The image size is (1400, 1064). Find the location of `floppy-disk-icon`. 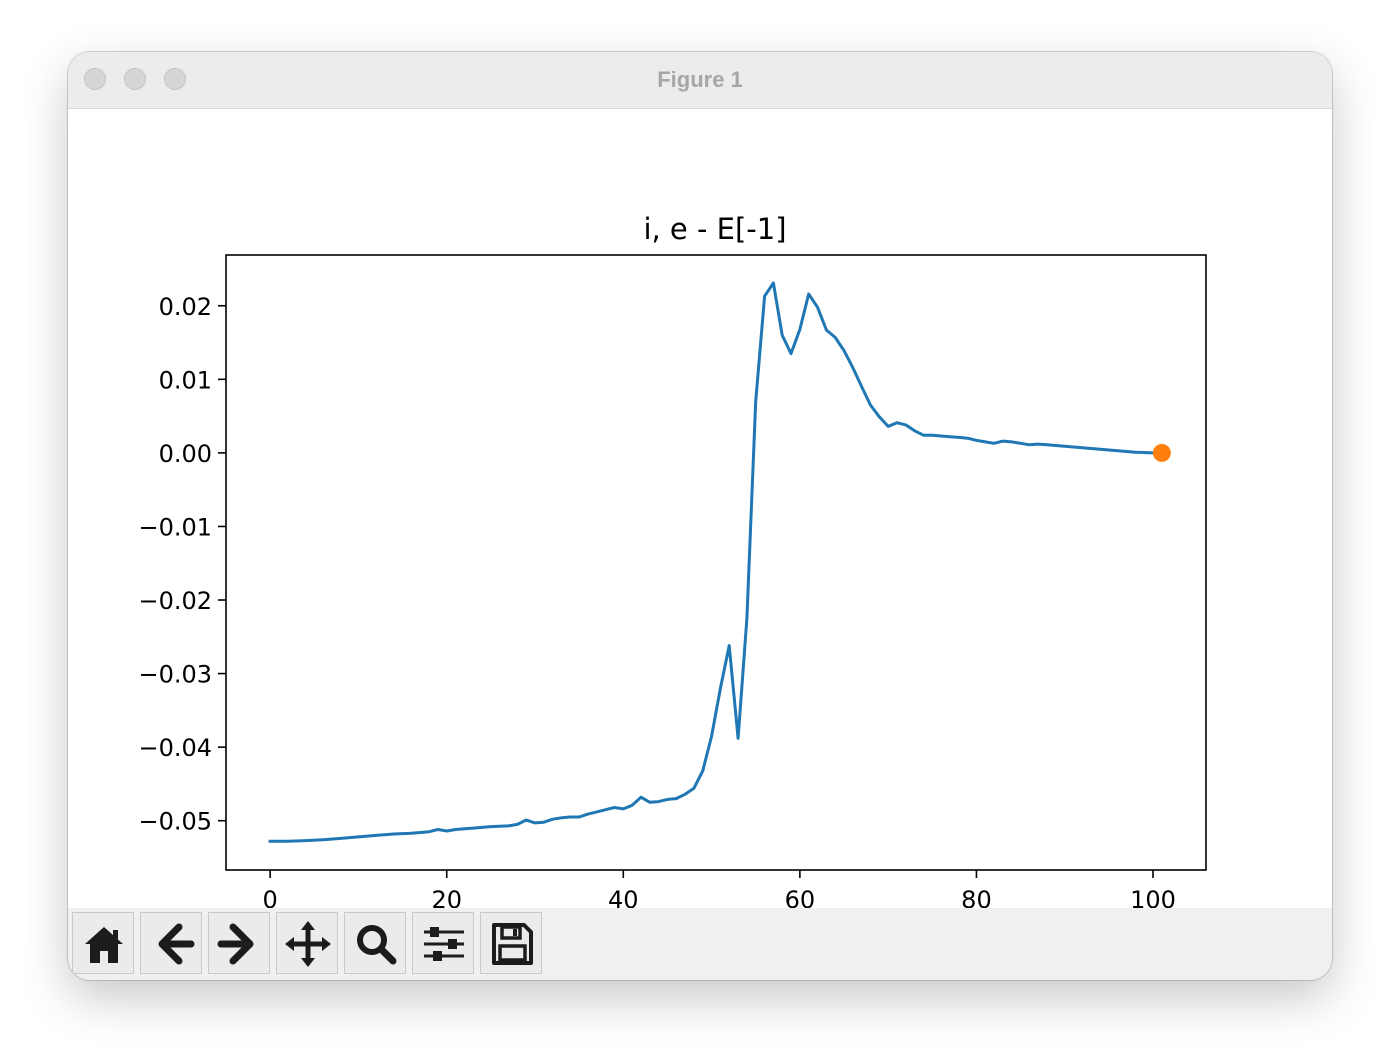

floppy-disk-icon is located at coordinates (512, 944).